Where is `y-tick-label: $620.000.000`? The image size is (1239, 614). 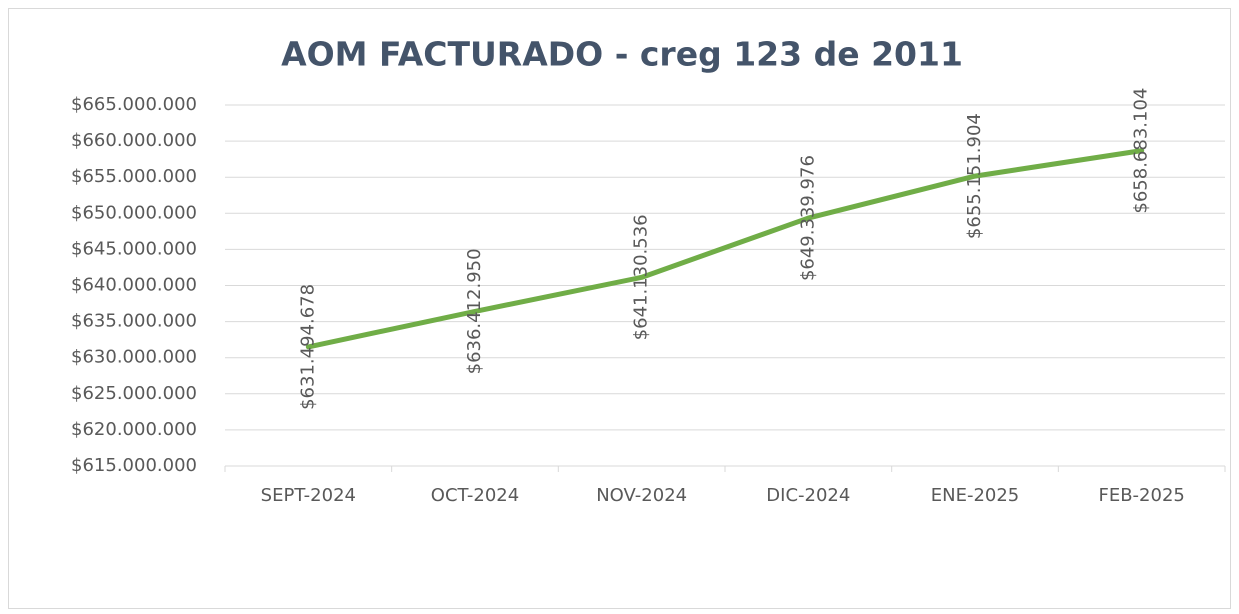
y-tick-label: $620.000.000 is located at coordinates (134, 429).